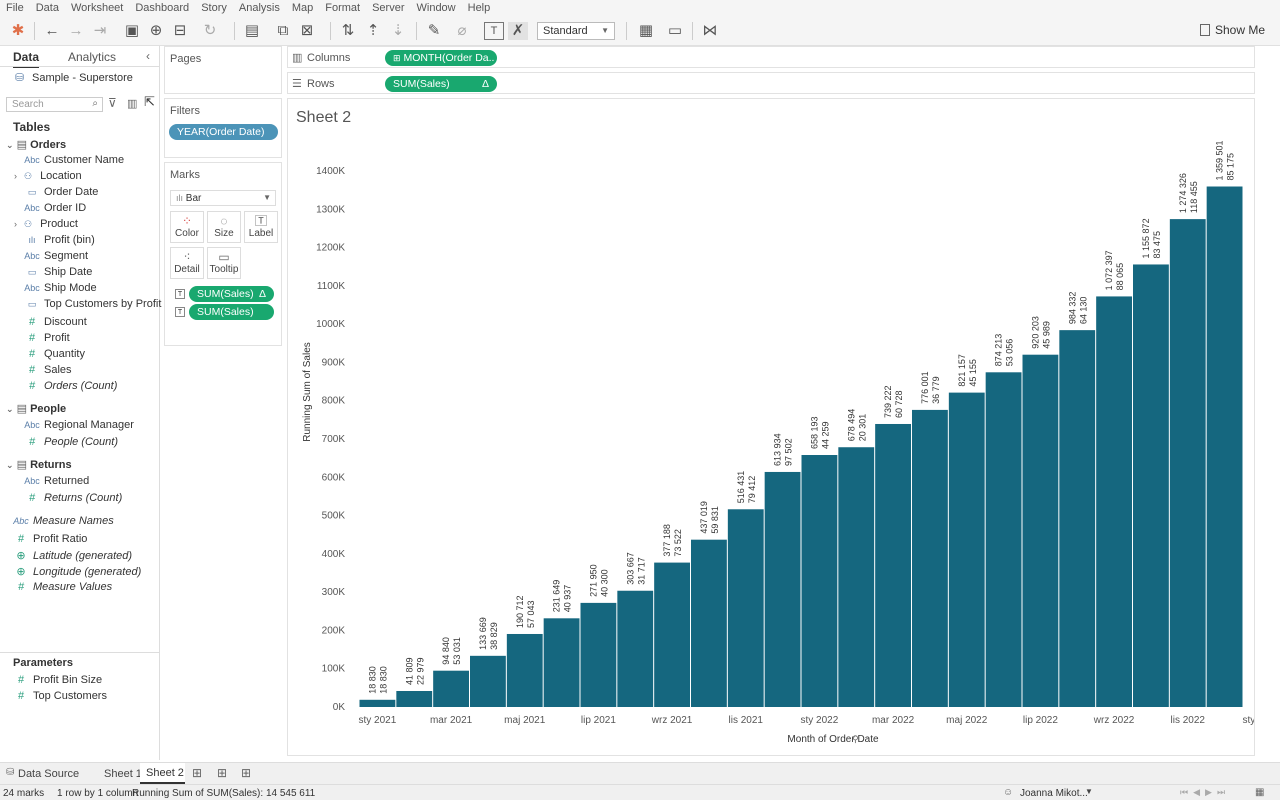 This screenshot has height=800, width=1280. I want to click on table-orders: ⌄ ▤ Orders, so click(36, 145).